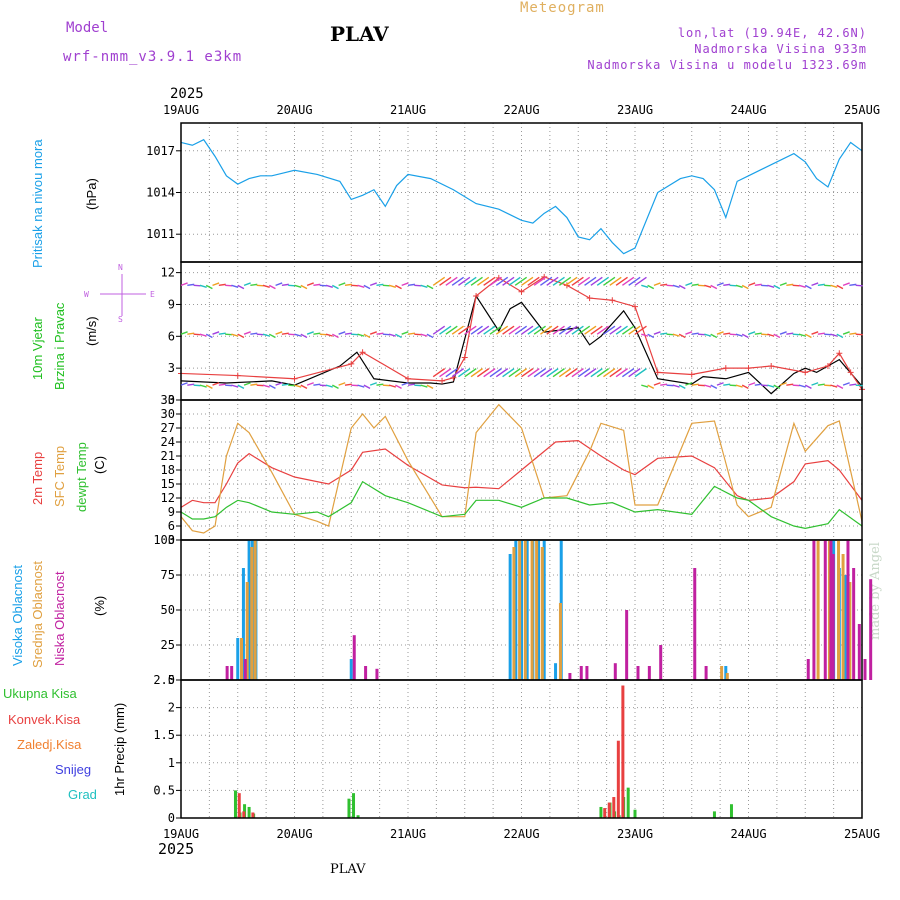  I want to click on legend-hail: Grad, so click(82, 794).